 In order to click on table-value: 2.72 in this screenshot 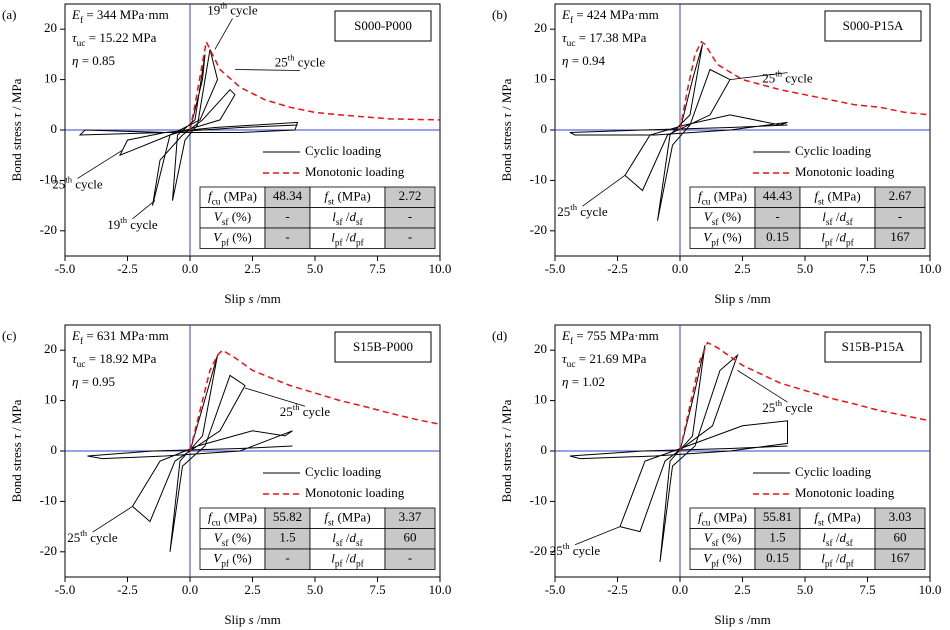, I will do `click(410, 195)`.